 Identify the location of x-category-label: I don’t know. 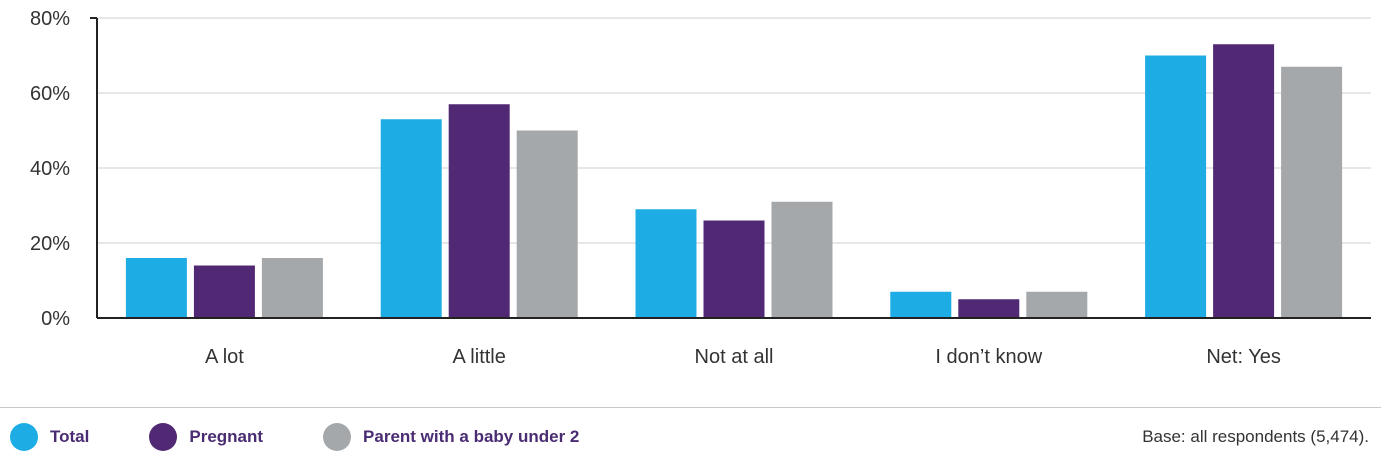
(988, 357).